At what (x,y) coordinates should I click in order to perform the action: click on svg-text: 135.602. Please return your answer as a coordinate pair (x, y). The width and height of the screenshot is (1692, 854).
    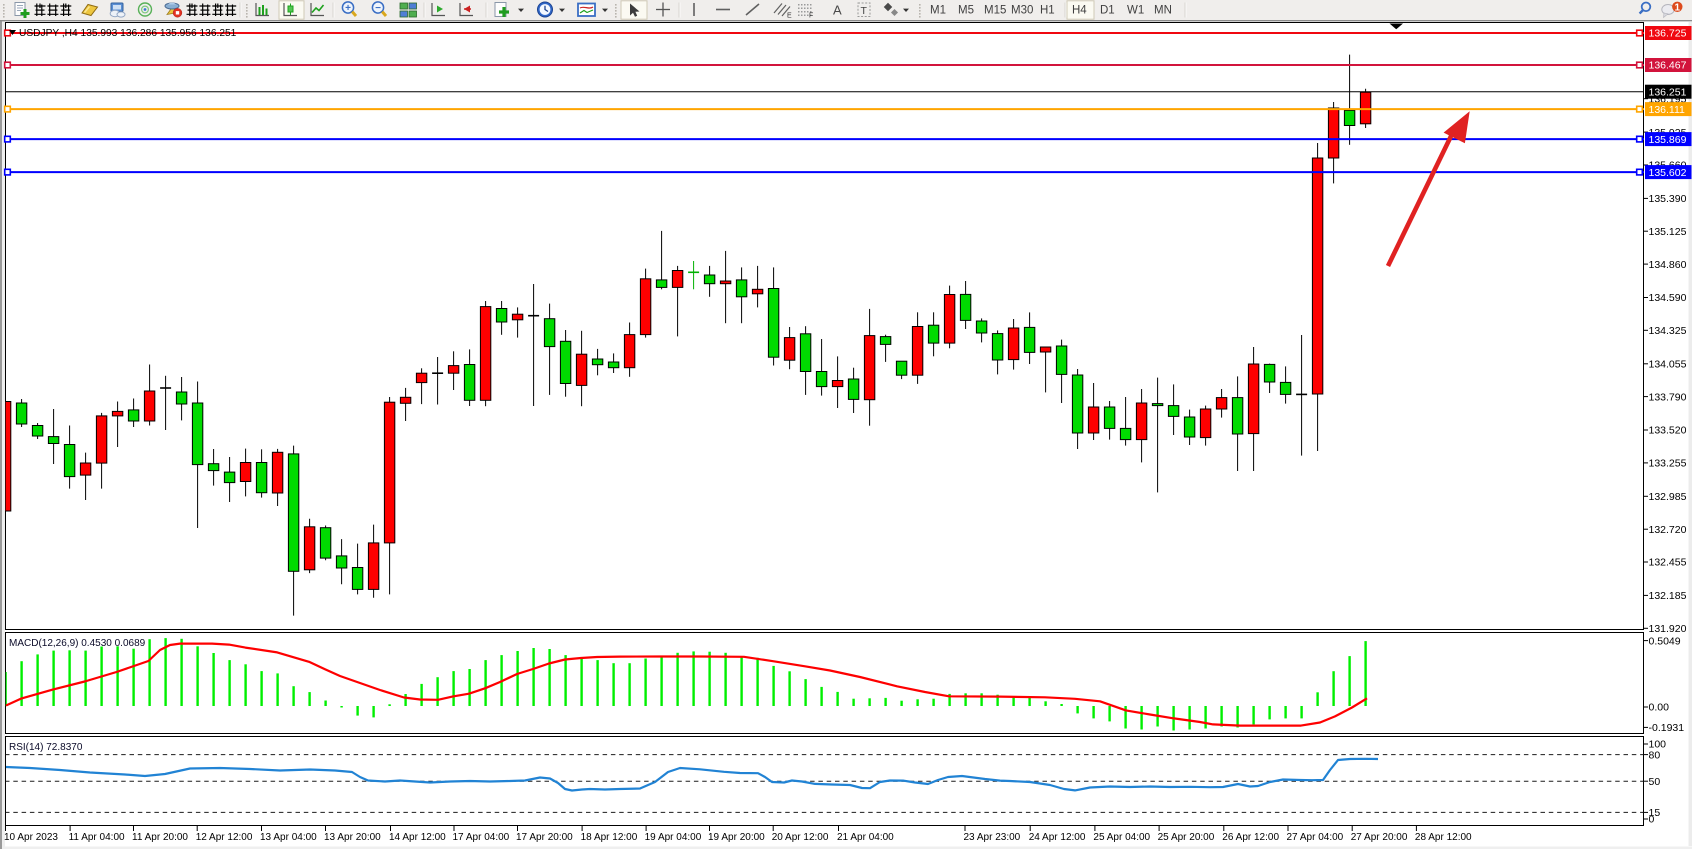
    Looking at the image, I should click on (1668, 173).